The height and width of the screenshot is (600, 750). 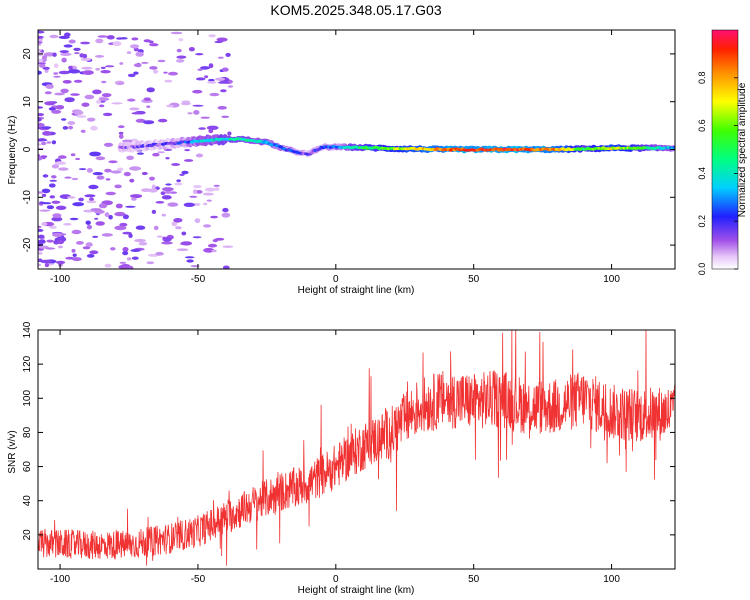 I want to click on spectrogram-xlabel: Height of straight line (km), so click(x=356, y=290).